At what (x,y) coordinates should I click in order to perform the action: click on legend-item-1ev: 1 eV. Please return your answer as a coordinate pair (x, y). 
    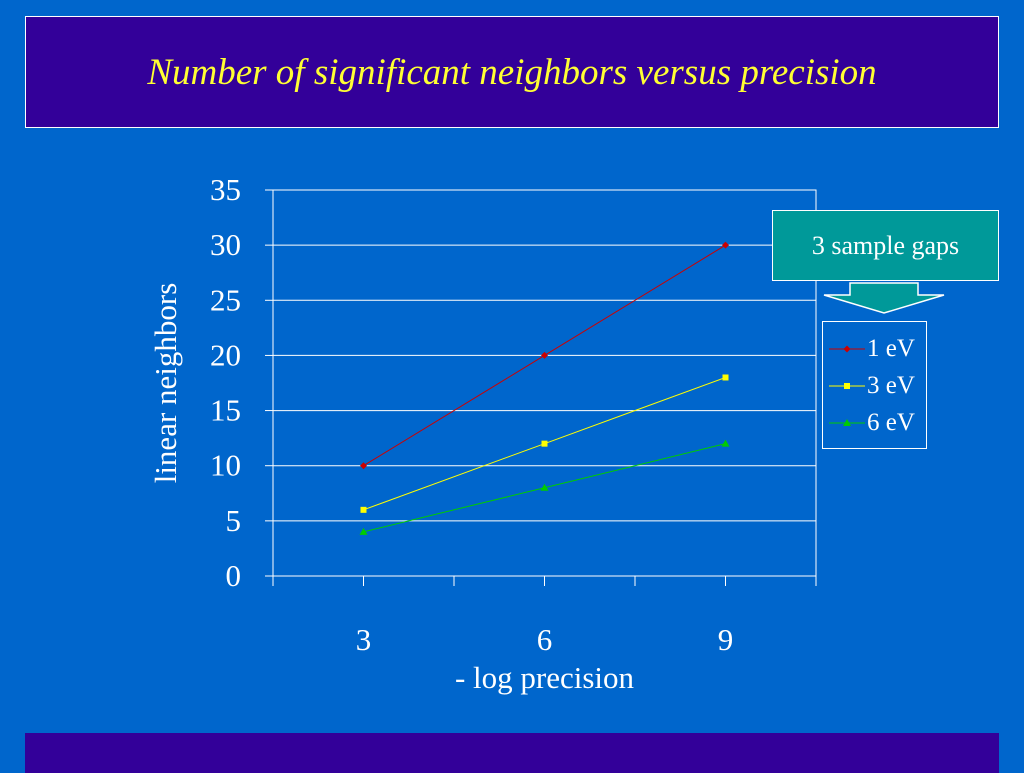
    Looking at the image, I should click on (874, 348).